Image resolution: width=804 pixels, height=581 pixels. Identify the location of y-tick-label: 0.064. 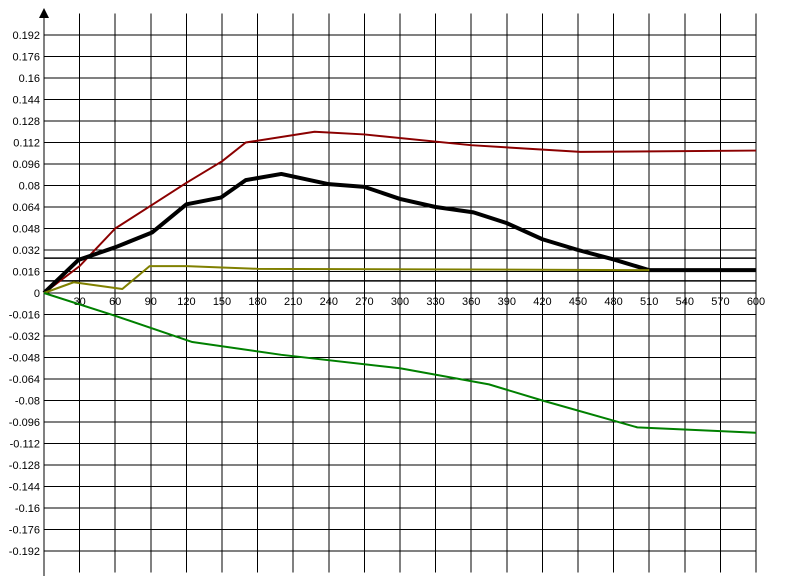
(26, 208).